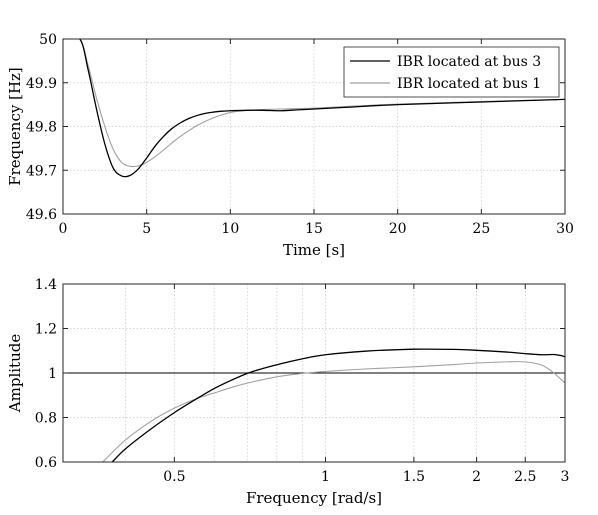 This screenshot has width=598, height=515. I want to click on y-tick-label: 0.8, so click(46, 419).